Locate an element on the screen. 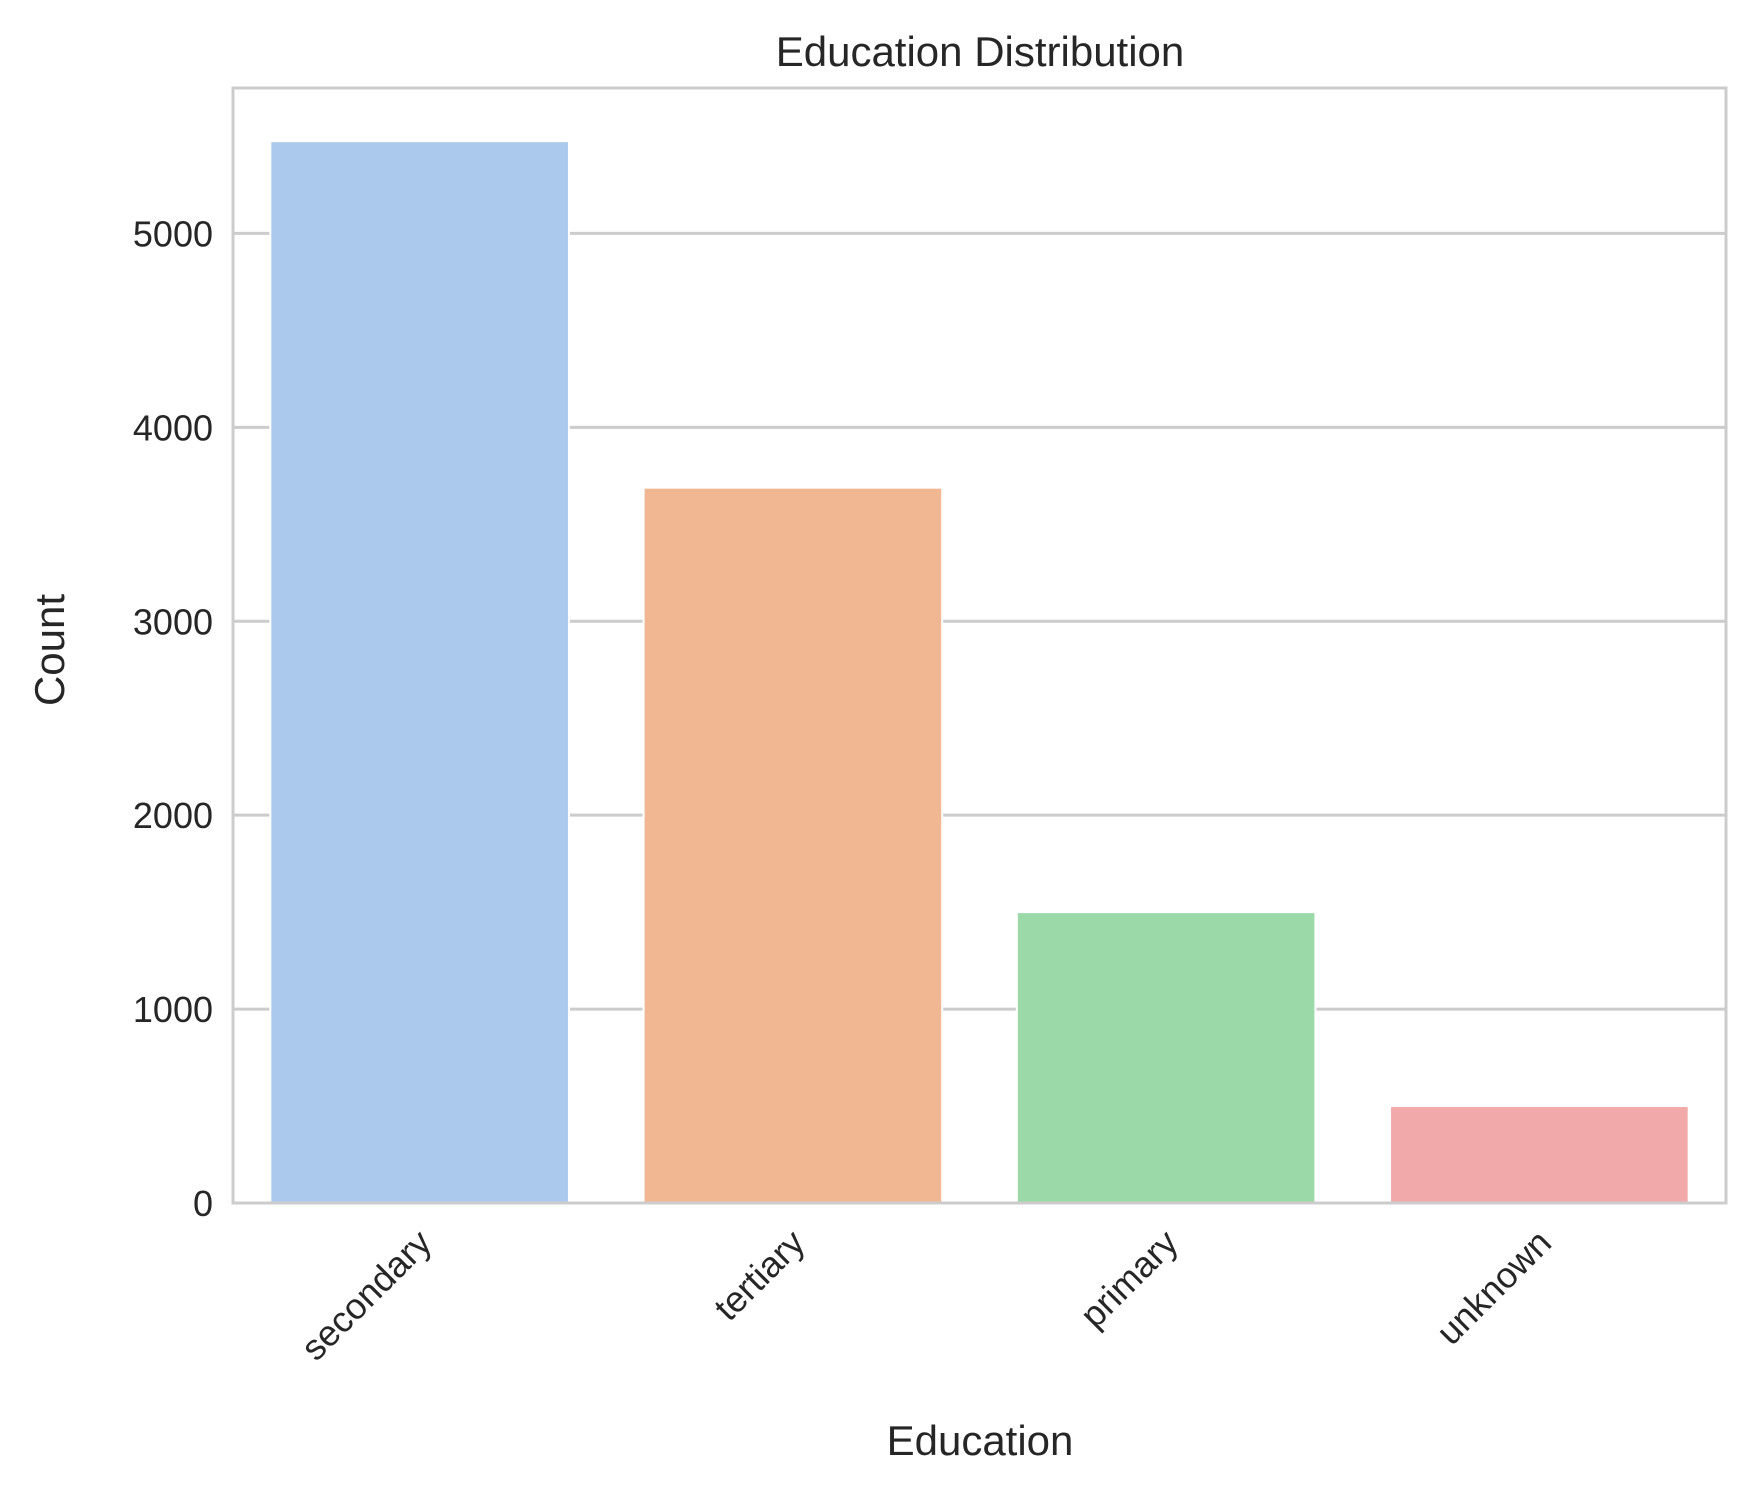  bar-unknown is located at coordinates (1539, 1154).